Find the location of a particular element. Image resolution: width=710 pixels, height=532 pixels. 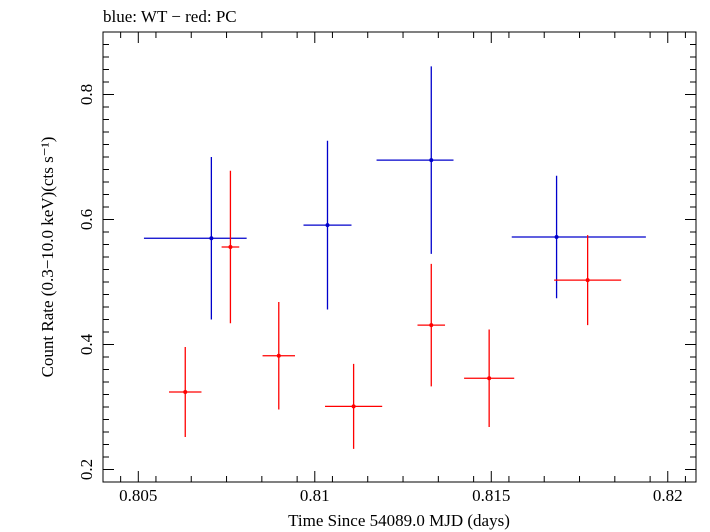

y-tick-label: 0.6 is located at coordinates (86, 219).